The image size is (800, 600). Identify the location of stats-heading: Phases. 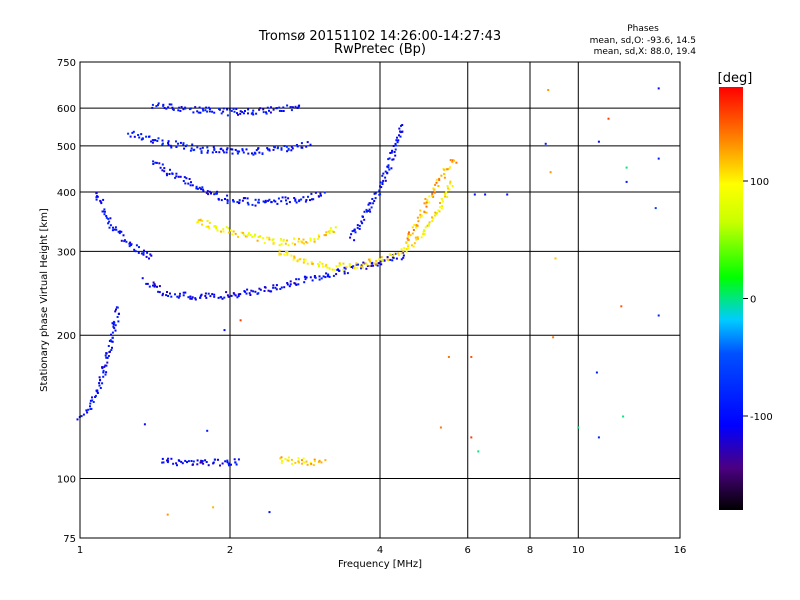
(643, 29).